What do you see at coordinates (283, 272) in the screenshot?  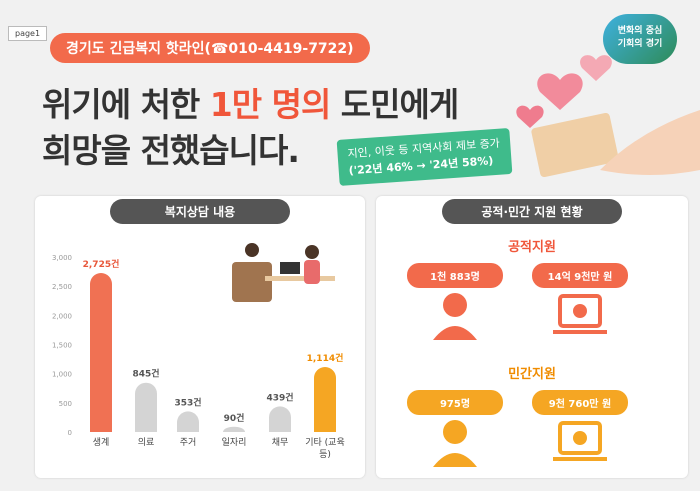 I see `people-illustration` at bounding box center [283, 272].